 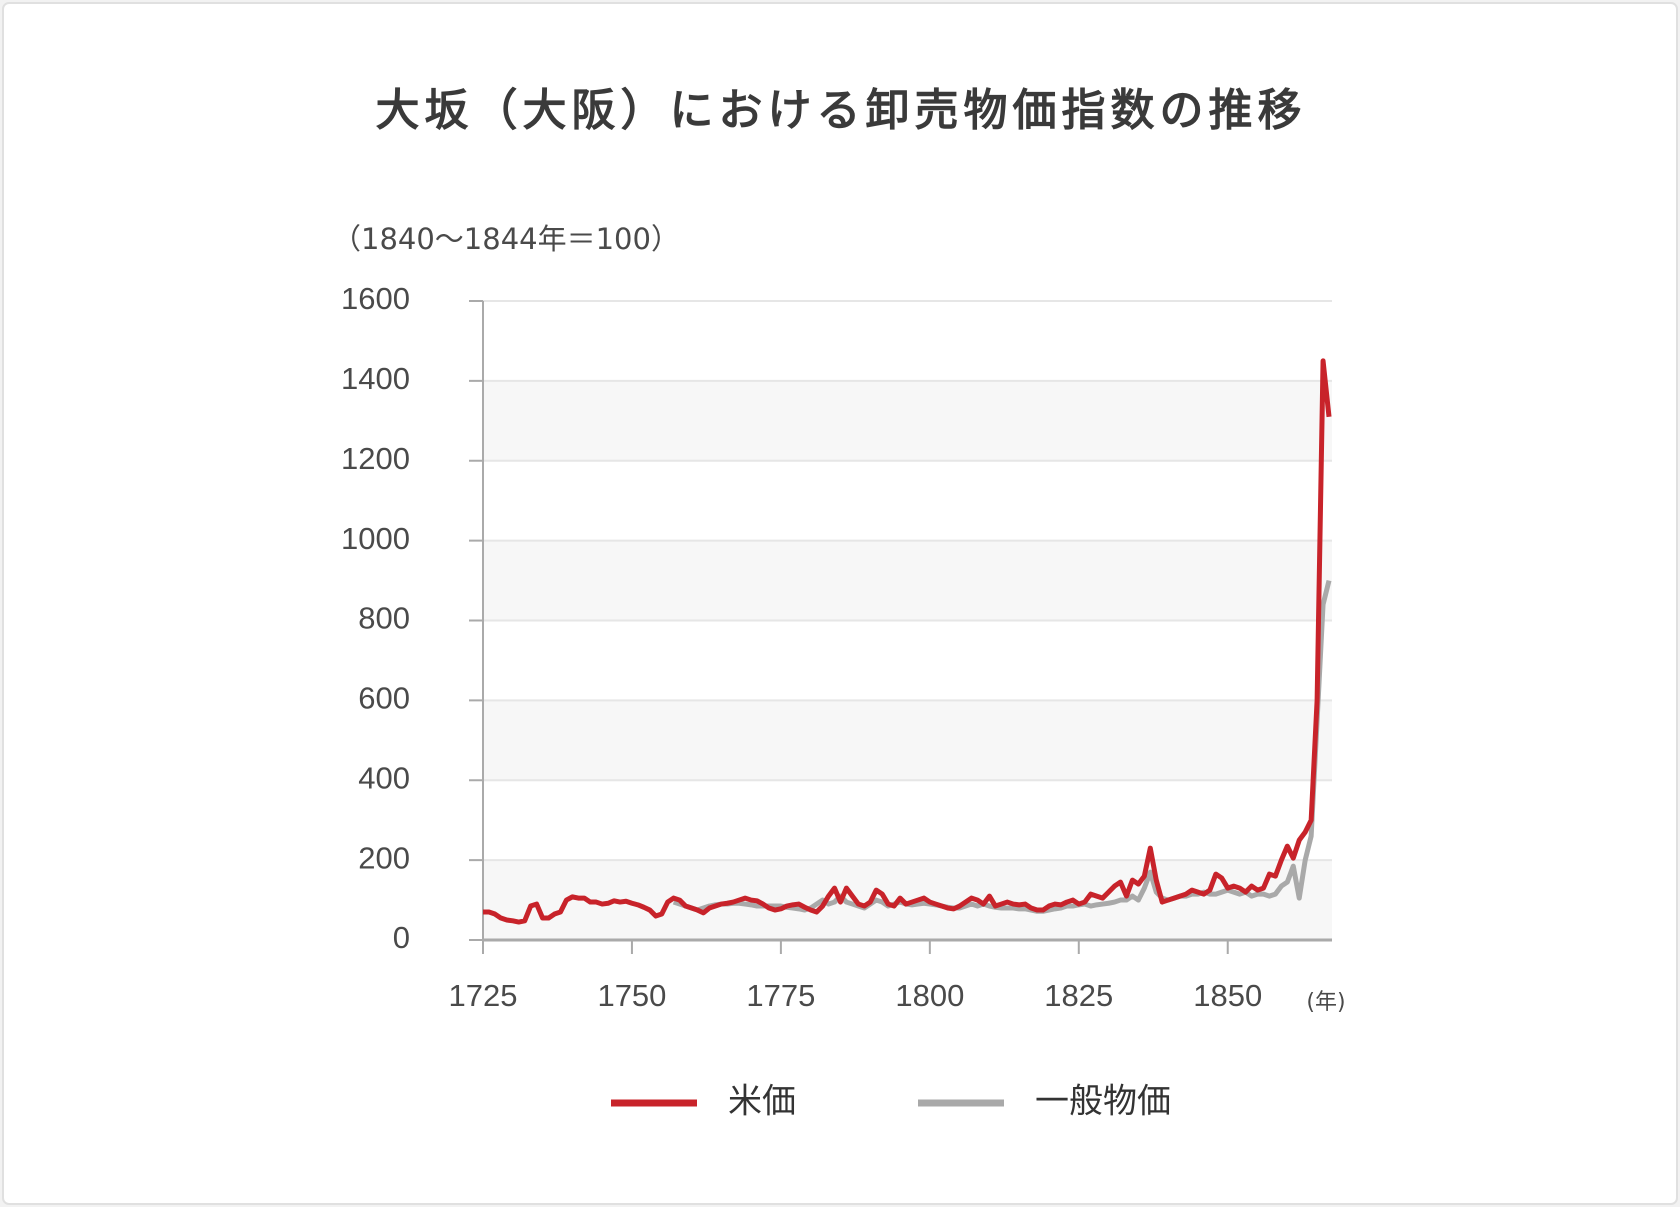 What do you see at coordinates (384, 777) in the screenshot?
I see `y-tick-label: 400` at bounding box center [384, 777].